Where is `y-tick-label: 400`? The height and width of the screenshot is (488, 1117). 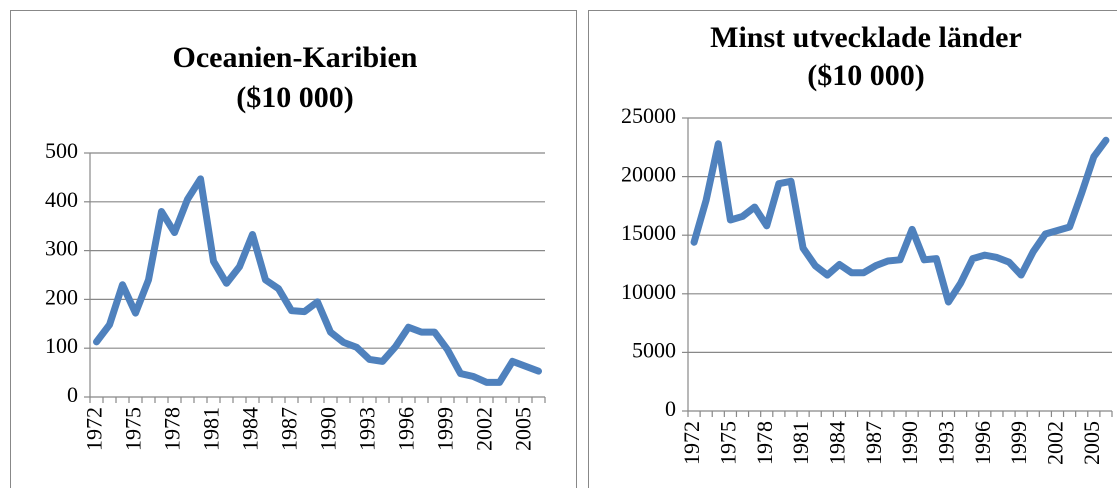 y-tick-label: 400 is located at coordinates (61, 199).